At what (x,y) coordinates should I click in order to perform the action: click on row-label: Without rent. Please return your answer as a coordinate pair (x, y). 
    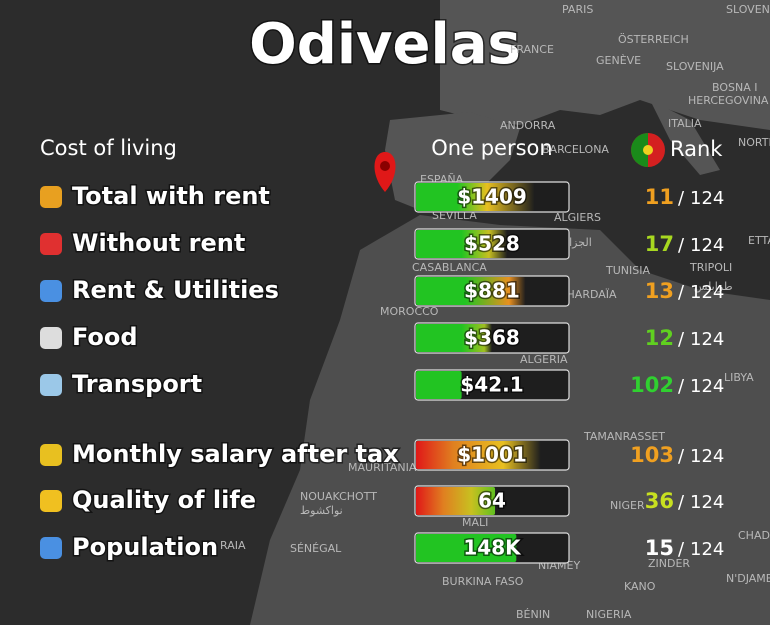
    Looking at the image, I should click on (158, 243).